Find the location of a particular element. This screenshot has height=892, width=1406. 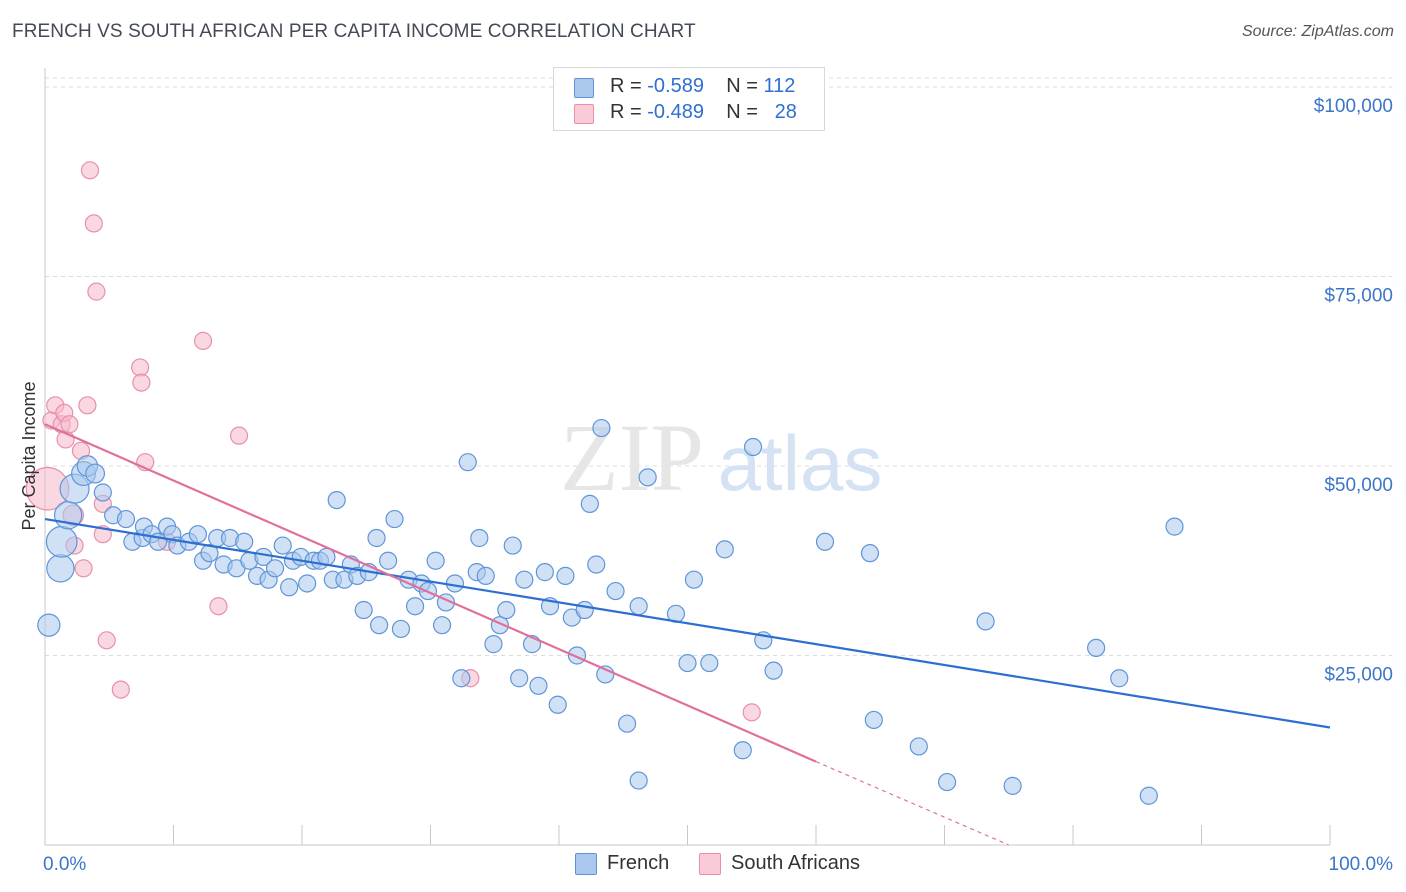

y-tick-label: $100,000 is located at coordinates (1353, 106).